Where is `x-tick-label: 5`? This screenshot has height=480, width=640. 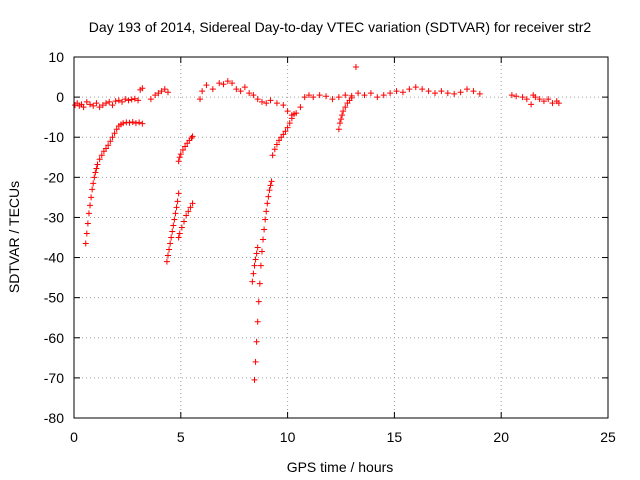 x-tick-label: 5 is located at coordinates (181, 437).